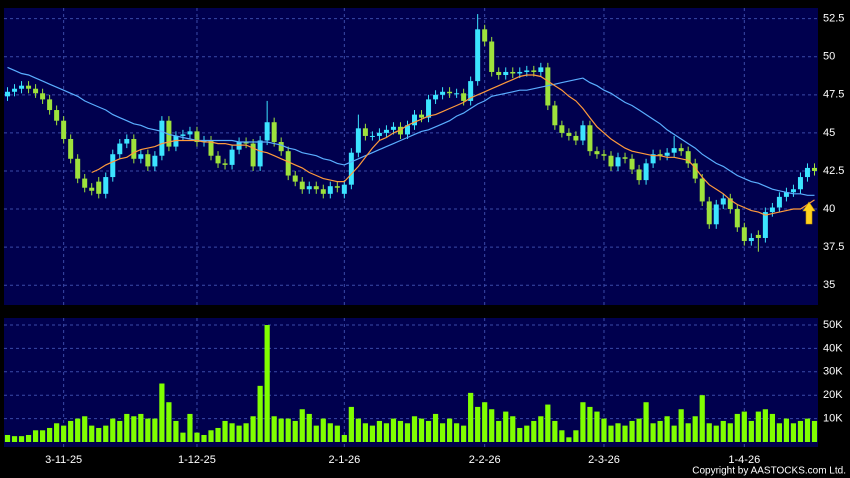 Image resolution: width=850 pixels, height=478 pixels. What do you see at coordinates (344, 460) in the screenshot?
I see `x-tick-label: 2-1-26` at bounding box center [344, 460].